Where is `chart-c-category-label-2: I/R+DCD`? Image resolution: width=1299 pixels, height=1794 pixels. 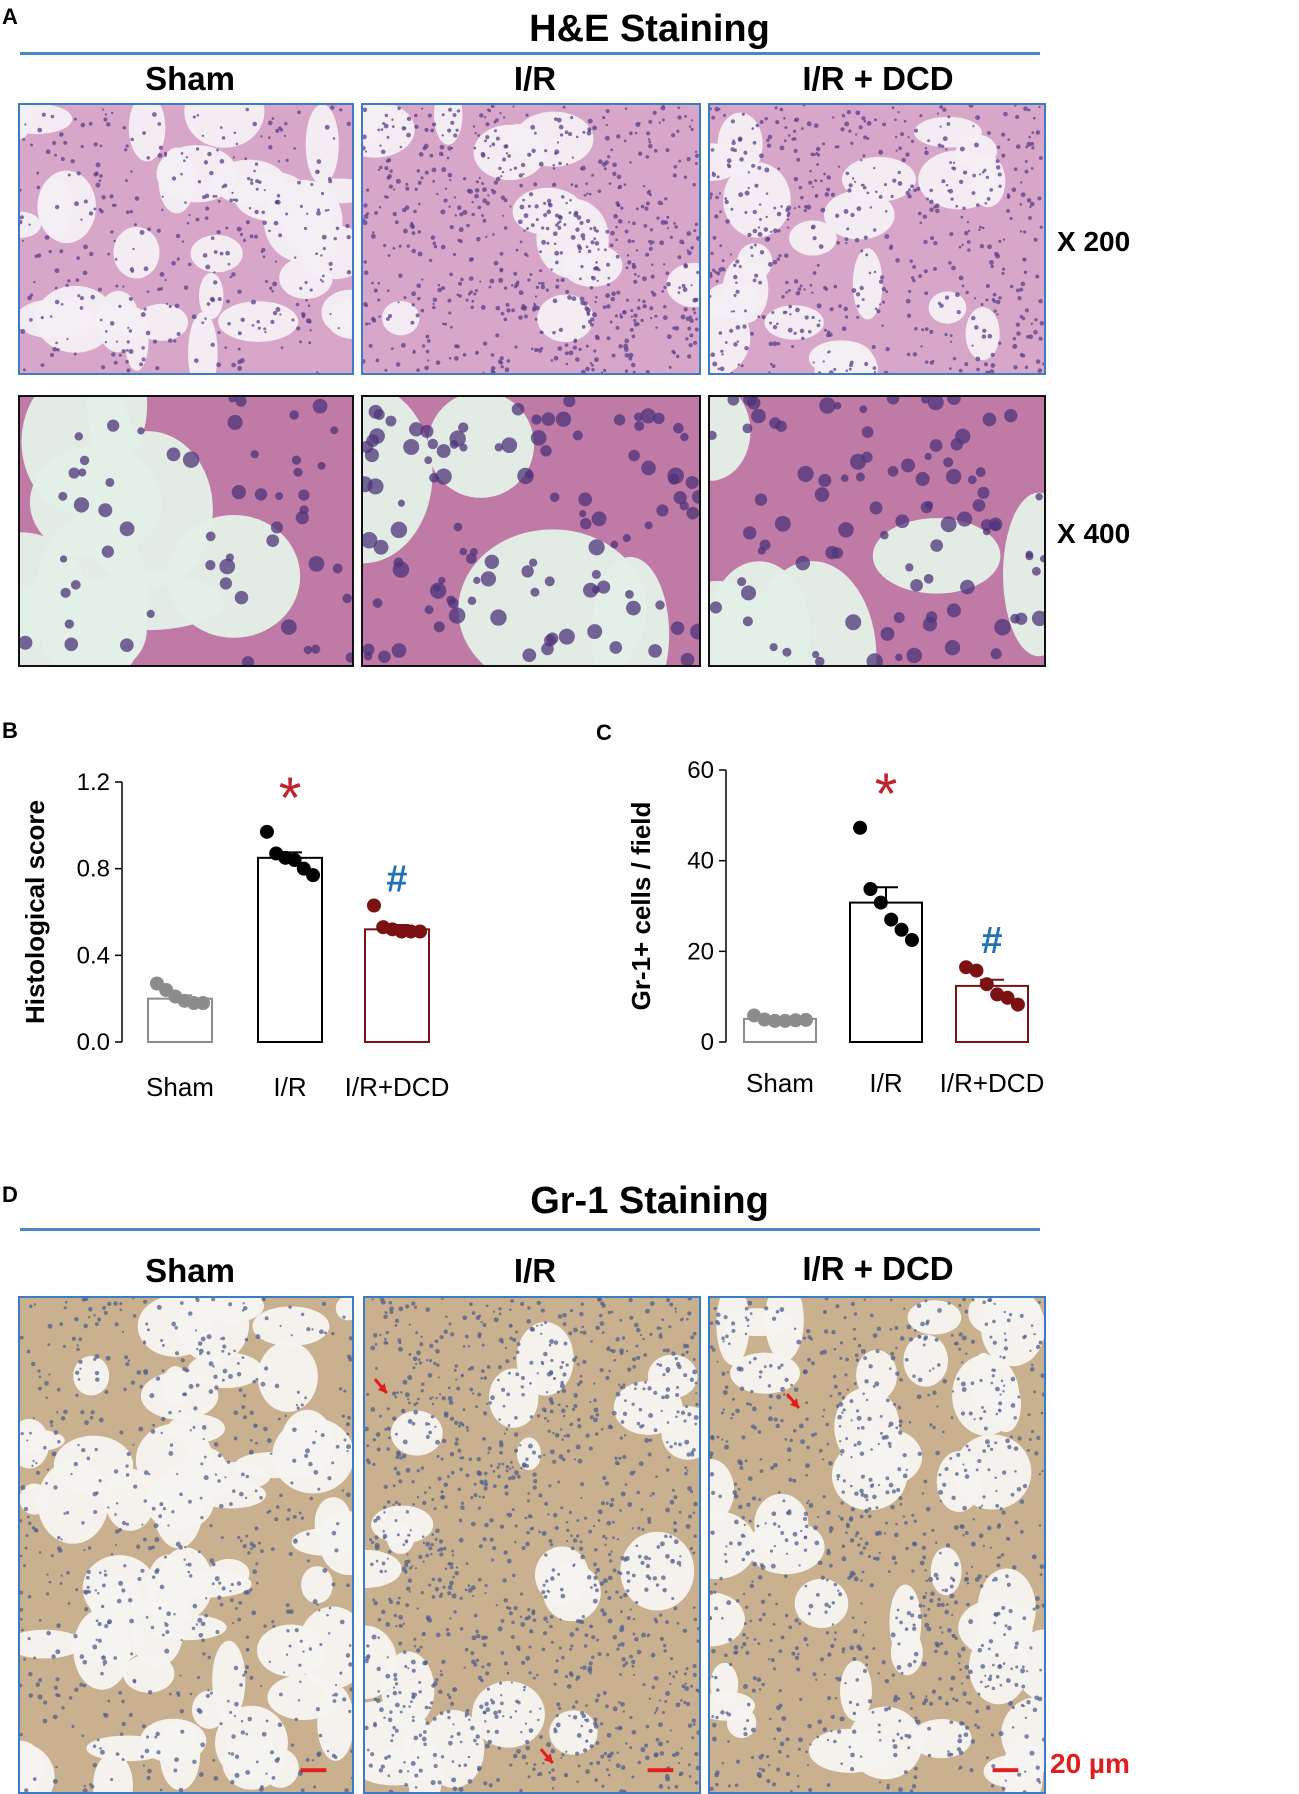
chart-c-category-label-2: I/R+DCD is located at coordinates (992, 1083).